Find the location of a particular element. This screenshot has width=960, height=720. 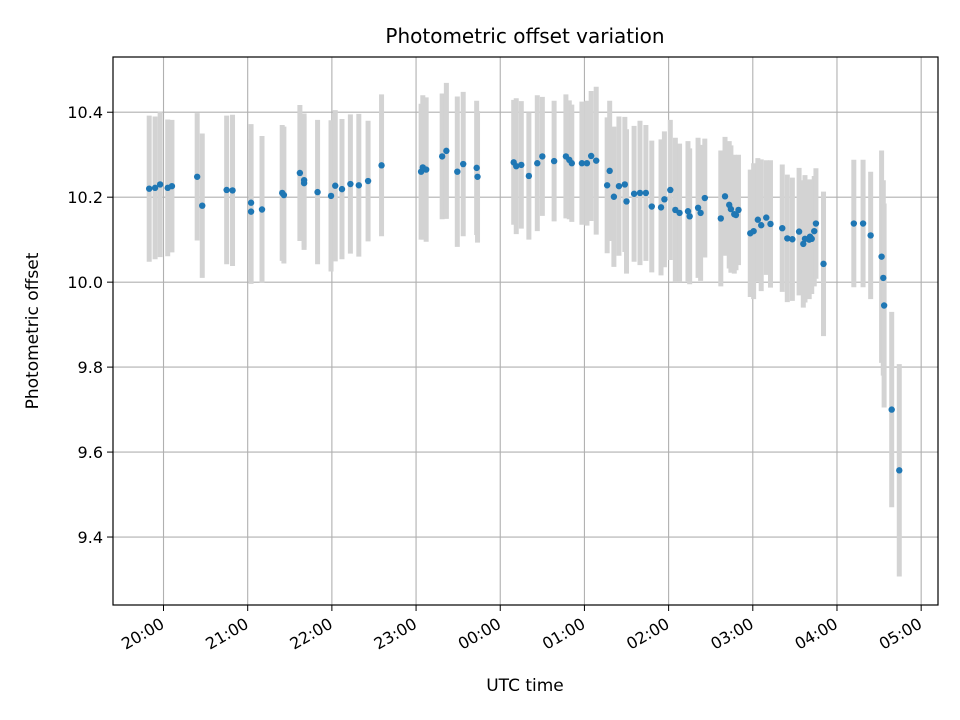

y-tick-label: 10.4 is located at coordinates (85, 112).